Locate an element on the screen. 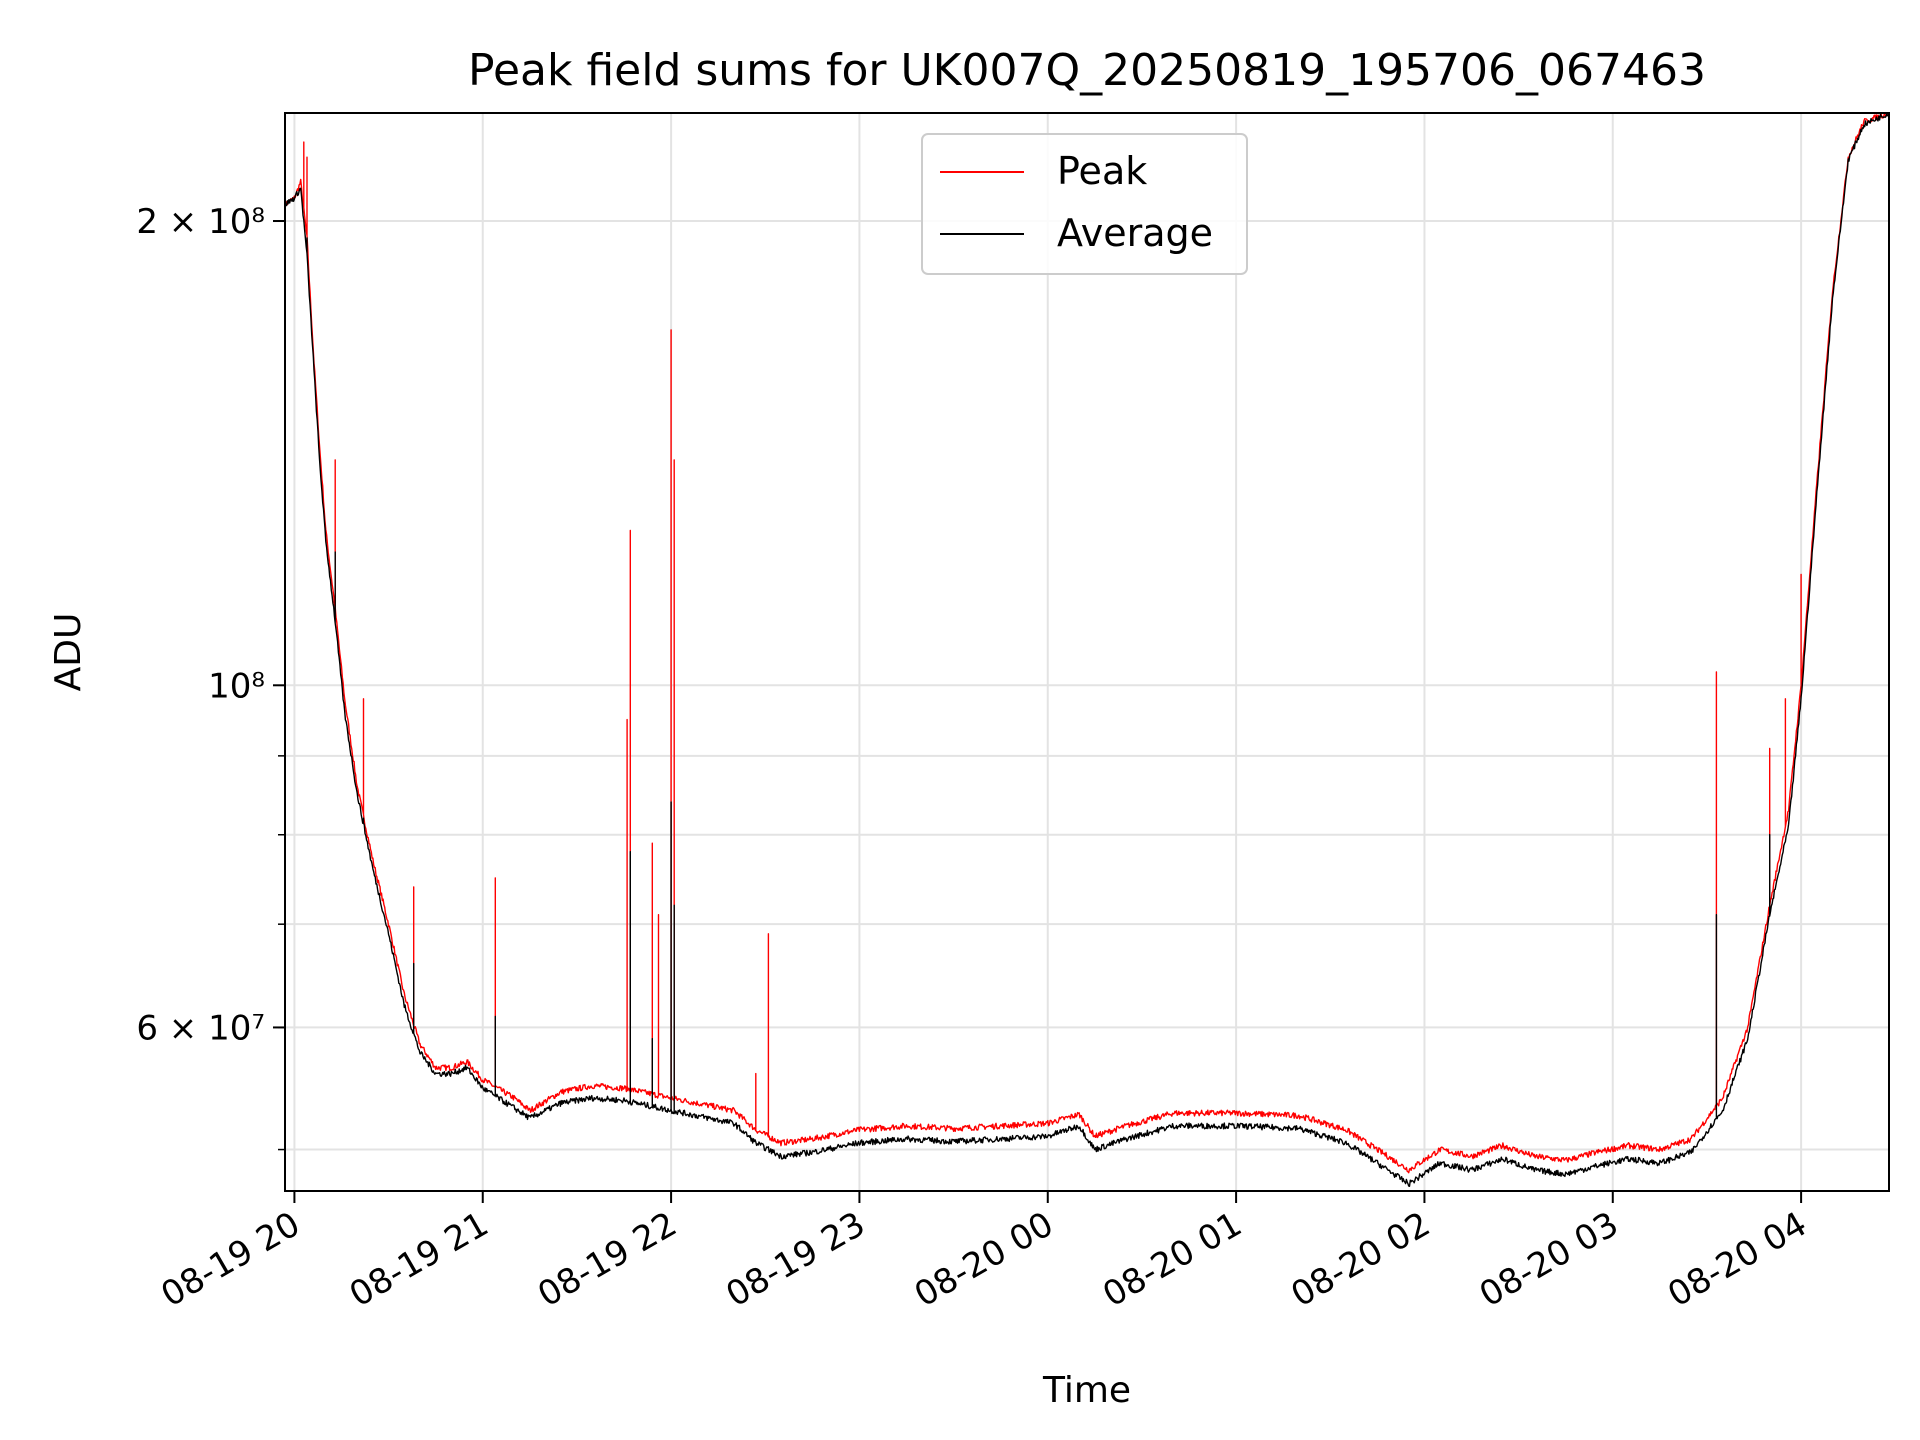 This screenshot has width=1920, height=1440. legend-label-peak: Peak is located at coordinates (1102, 171).